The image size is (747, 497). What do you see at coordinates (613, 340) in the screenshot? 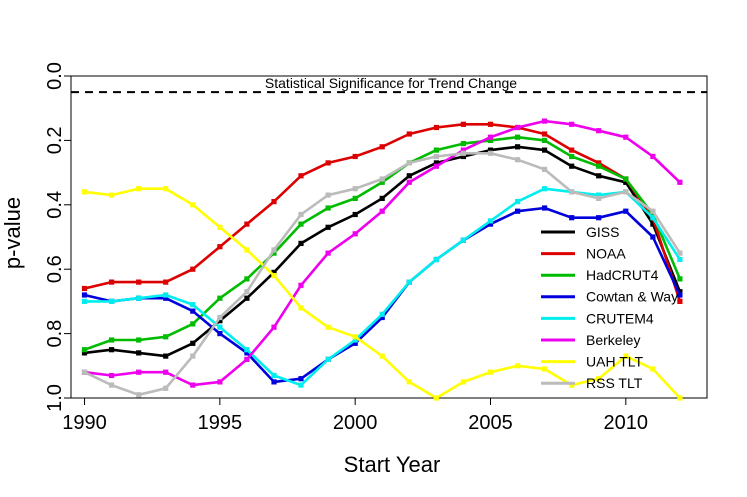
I see `legend-label-5: Berkeley` at bounding box center [613, 340].